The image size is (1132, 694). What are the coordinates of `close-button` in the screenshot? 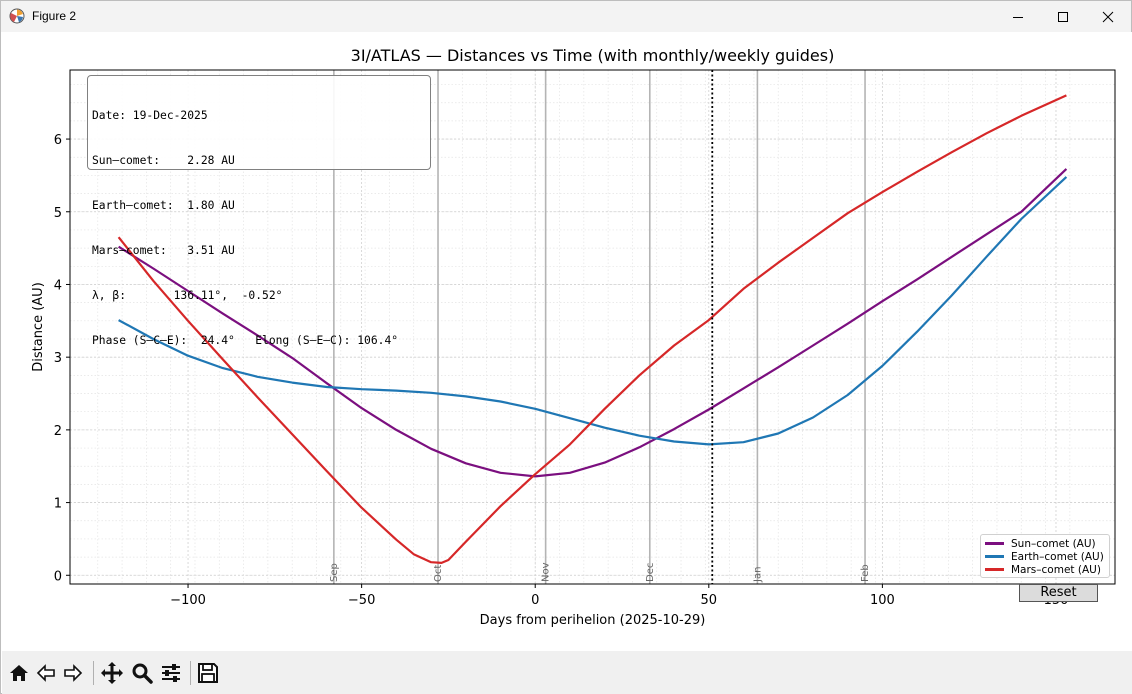 It's located at (1108, 16).